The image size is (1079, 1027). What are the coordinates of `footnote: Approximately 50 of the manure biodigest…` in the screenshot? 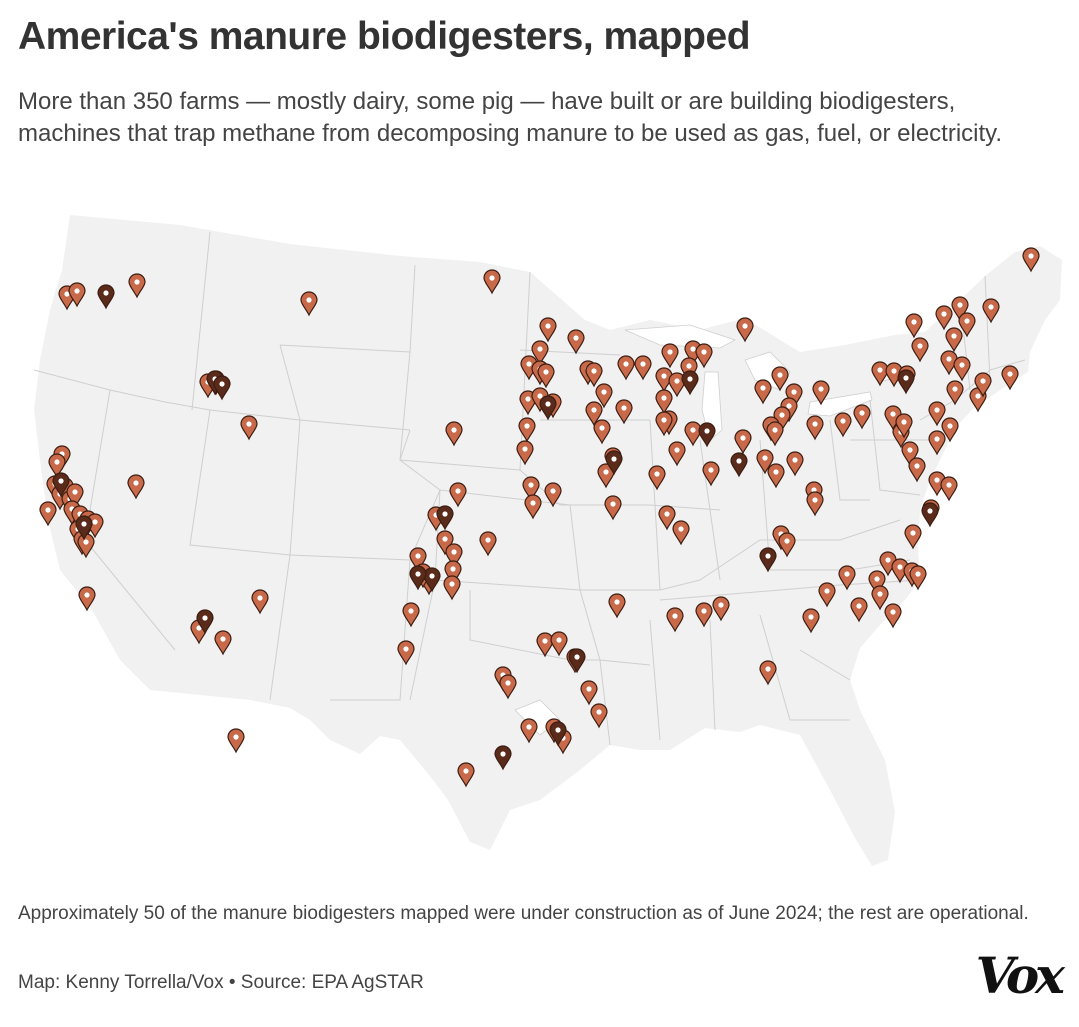 It's located at (523, 913).